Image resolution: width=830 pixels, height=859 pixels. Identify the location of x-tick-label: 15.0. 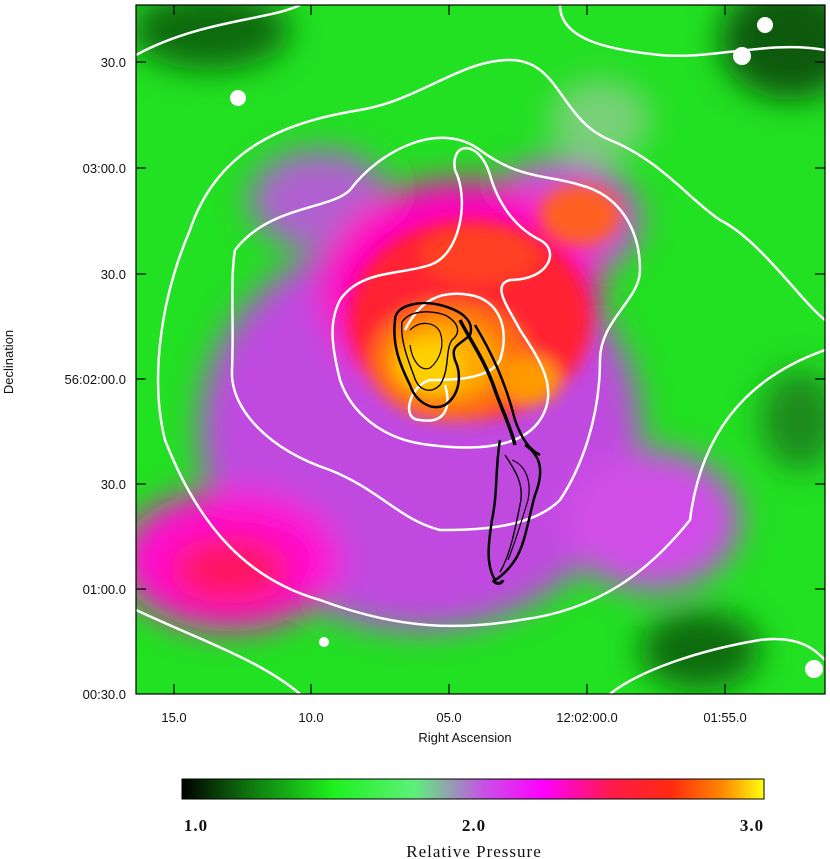
(173, 717).